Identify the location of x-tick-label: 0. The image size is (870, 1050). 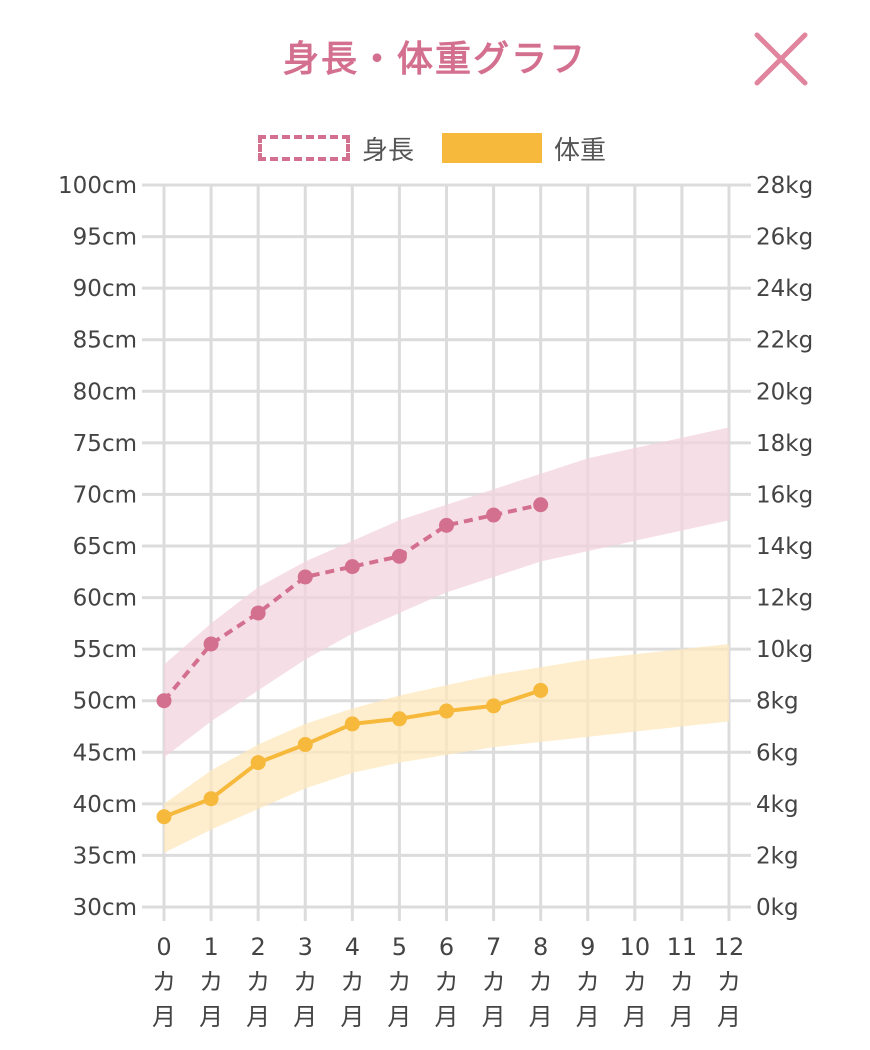
(163, 947).